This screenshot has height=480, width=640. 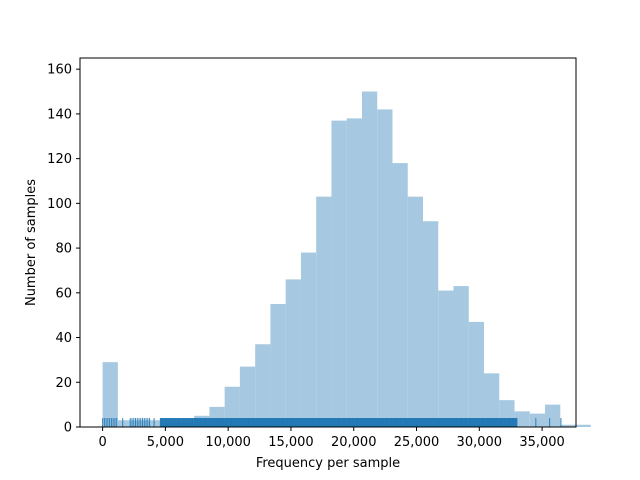 I want to click on x-tick-label: 35,000, so click(x=542, y=442).